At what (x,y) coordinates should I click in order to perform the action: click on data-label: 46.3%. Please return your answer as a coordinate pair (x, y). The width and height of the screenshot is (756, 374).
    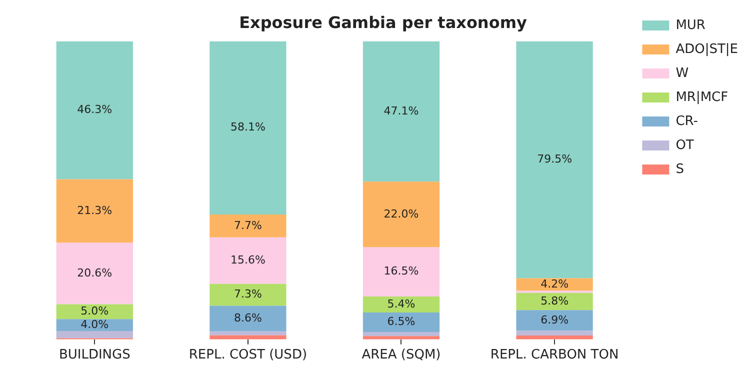
    Looking at the image, I should click on (94, 109).